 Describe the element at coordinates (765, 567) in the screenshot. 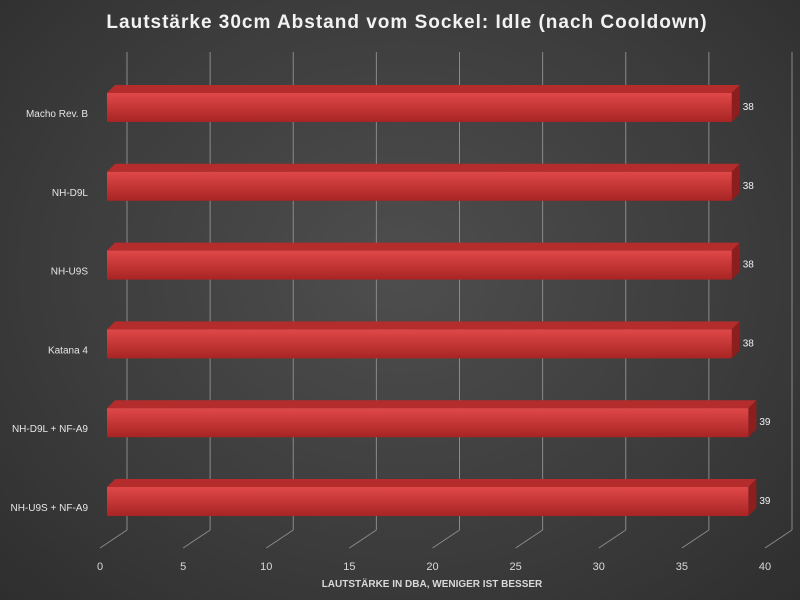

I see `x-tick-label: 40` at that location.